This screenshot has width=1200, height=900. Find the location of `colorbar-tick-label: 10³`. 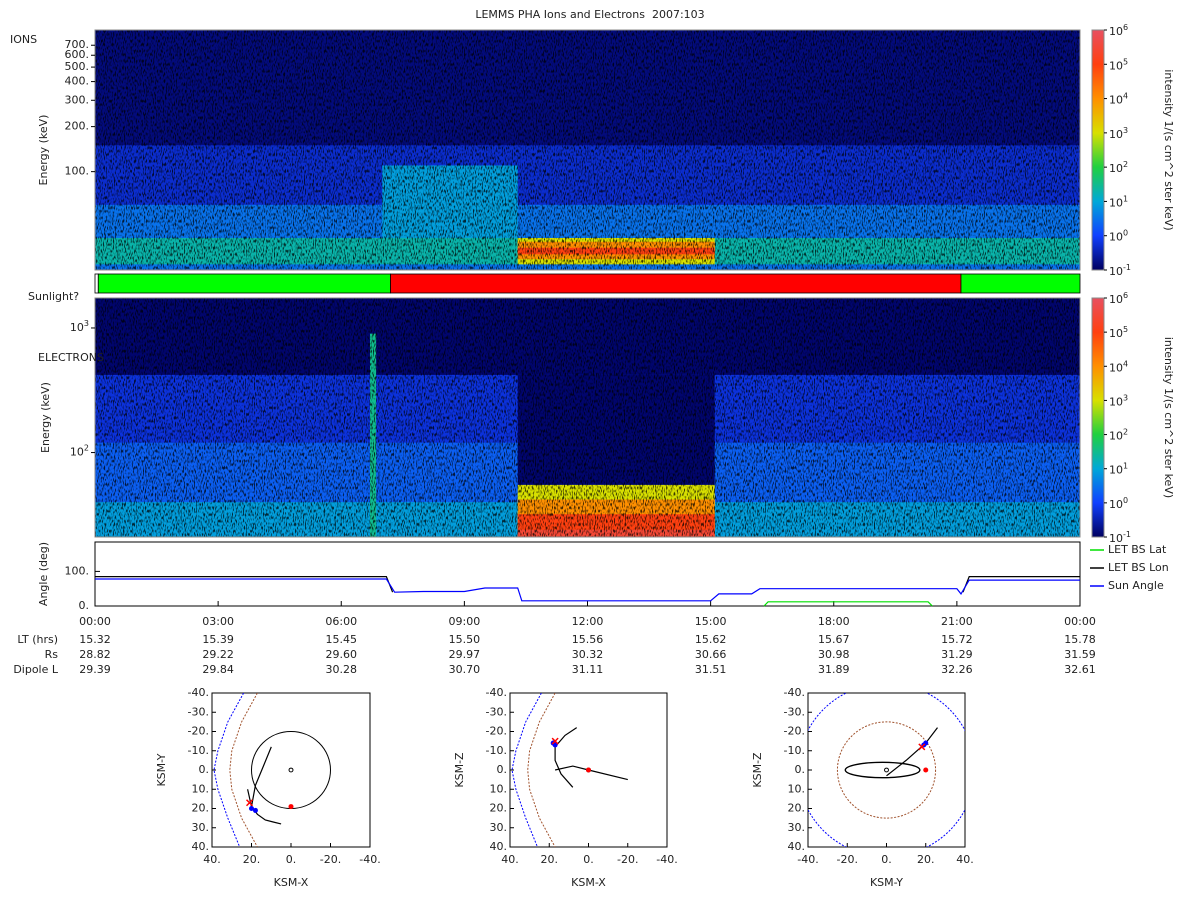

colorbar-tick-label: 10³ is located at coordinates (1118, 401).